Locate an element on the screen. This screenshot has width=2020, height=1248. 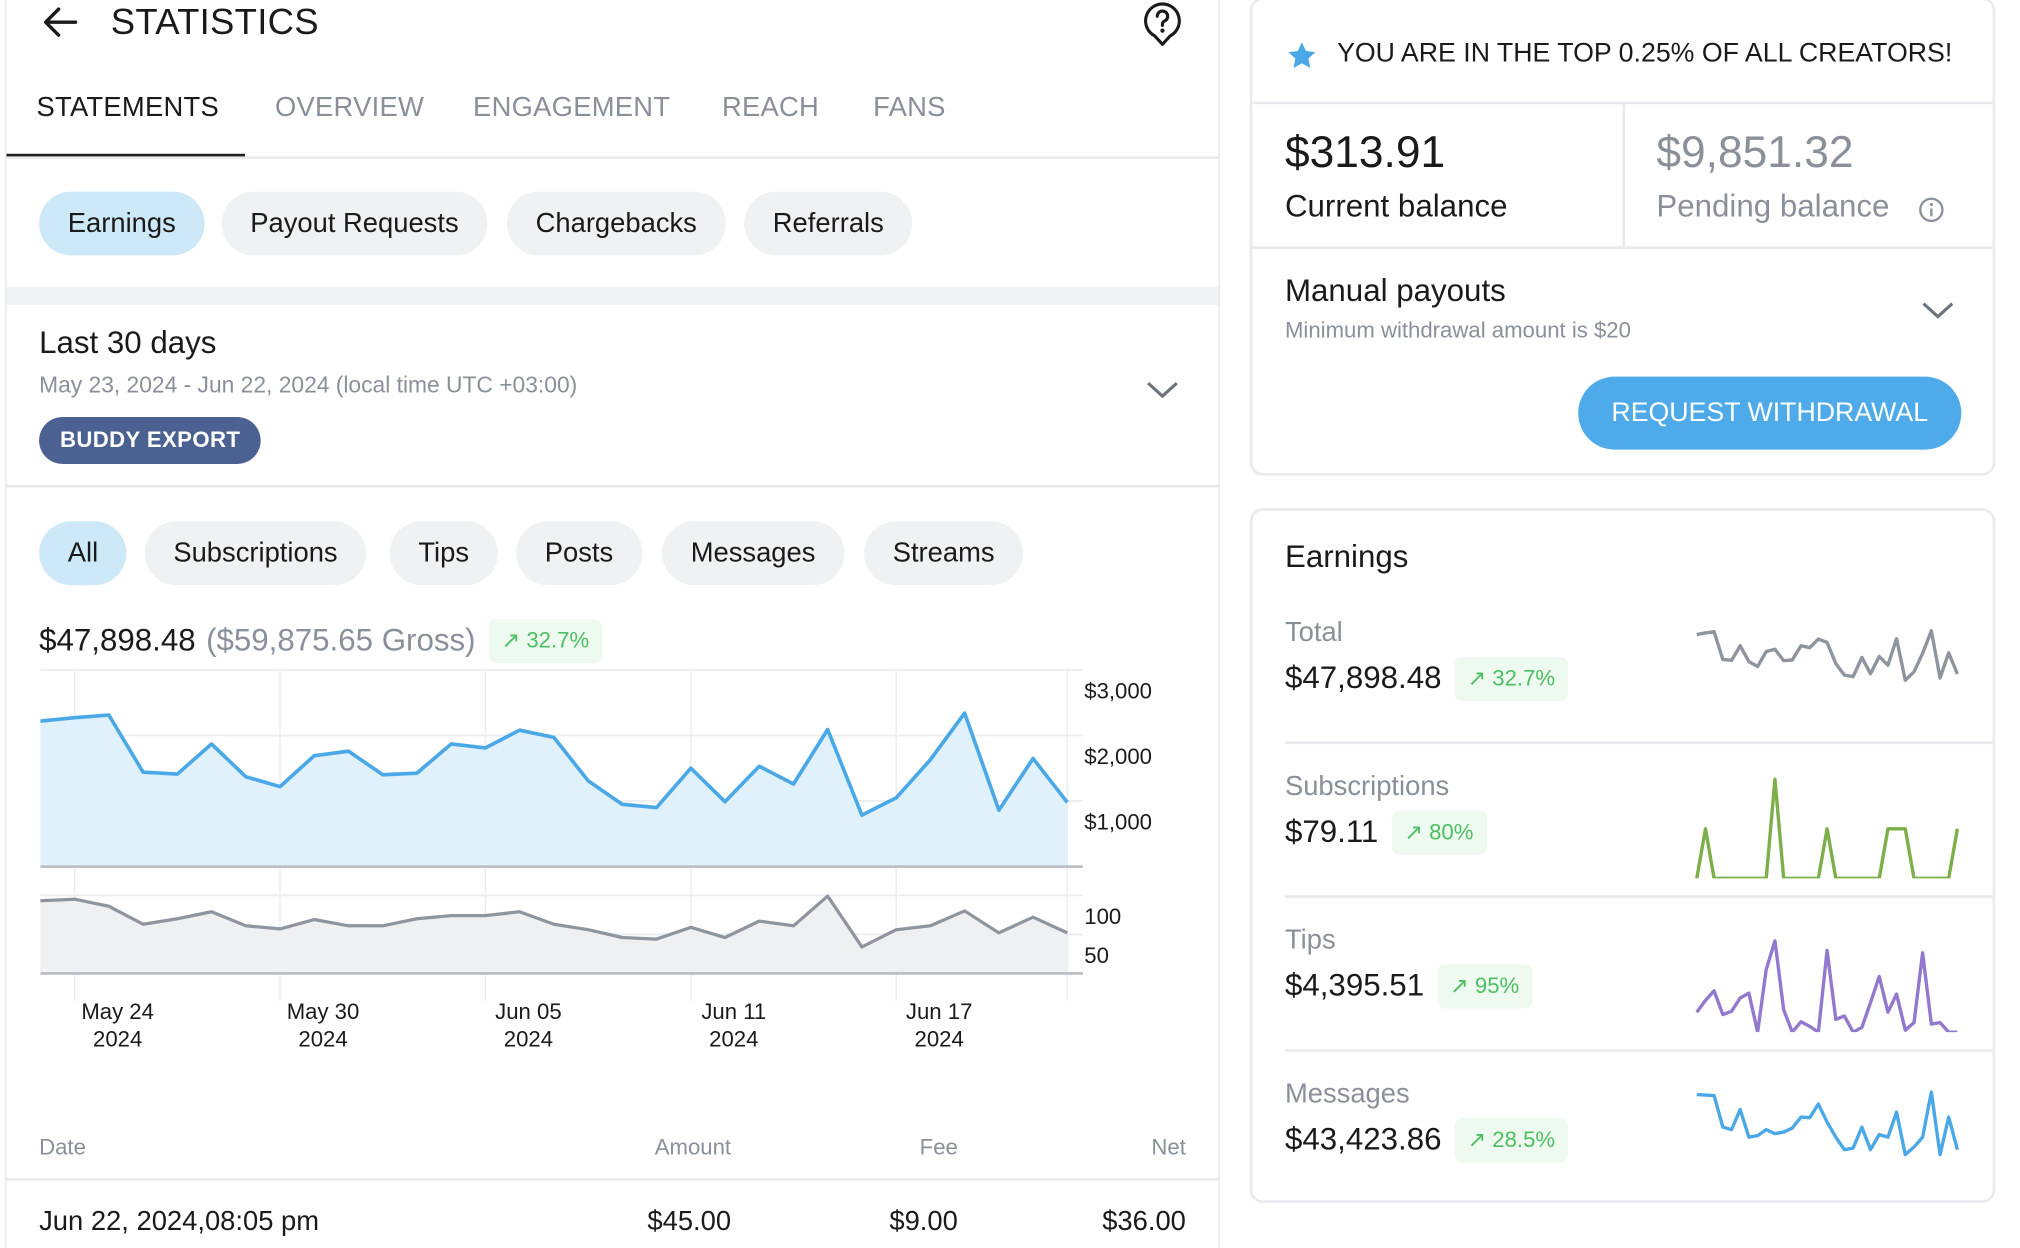
current-balance-value: $313.91 is located at coordinates (1365, 152).